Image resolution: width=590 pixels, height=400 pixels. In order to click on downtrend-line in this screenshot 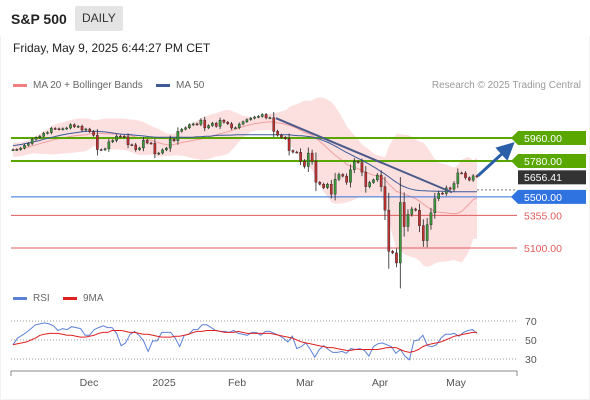, I will do `click(364, 155)`.